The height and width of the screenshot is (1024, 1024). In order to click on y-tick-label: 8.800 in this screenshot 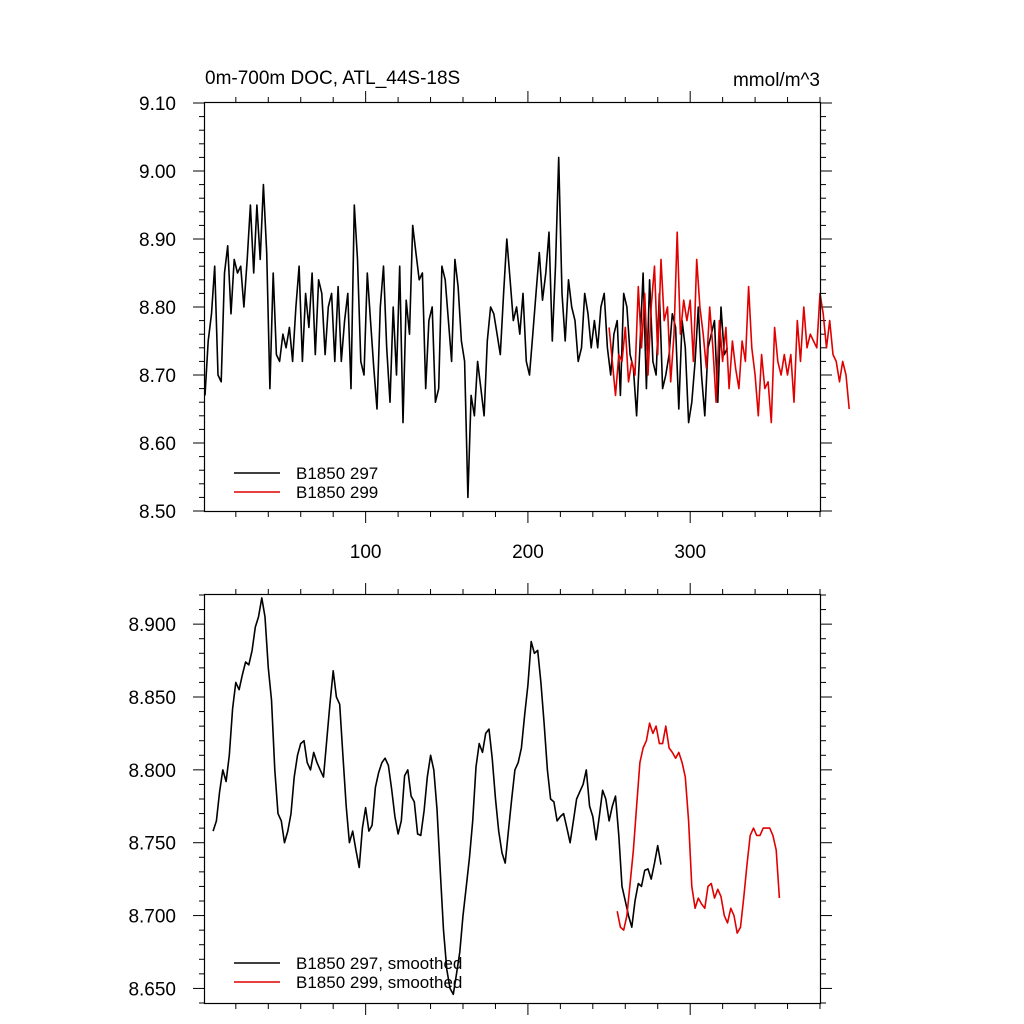, I will do `click(152, 771)`.